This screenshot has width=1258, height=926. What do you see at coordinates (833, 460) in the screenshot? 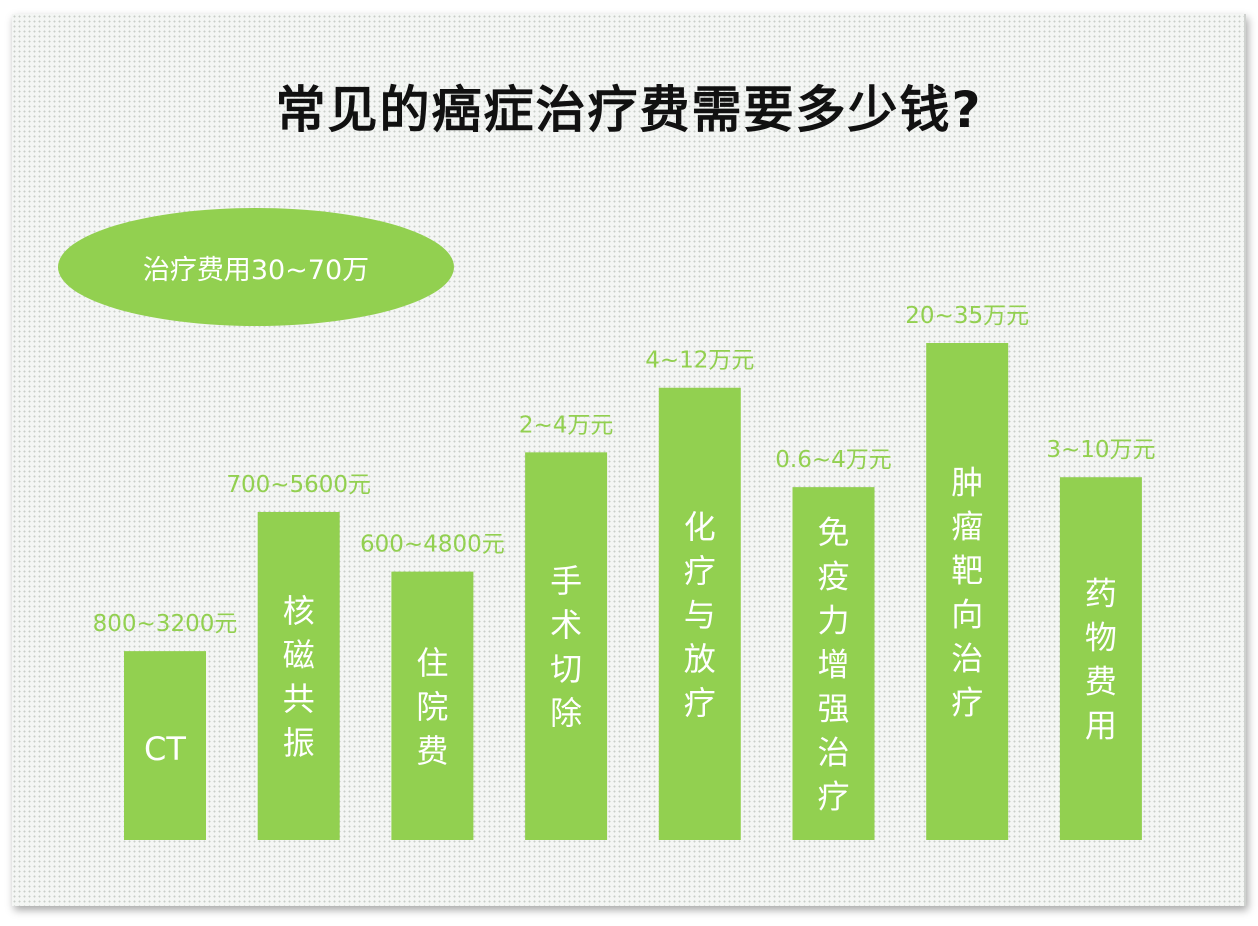
I see `bar-value-label: 0.6~4万元` at bounding box center [833, 460].